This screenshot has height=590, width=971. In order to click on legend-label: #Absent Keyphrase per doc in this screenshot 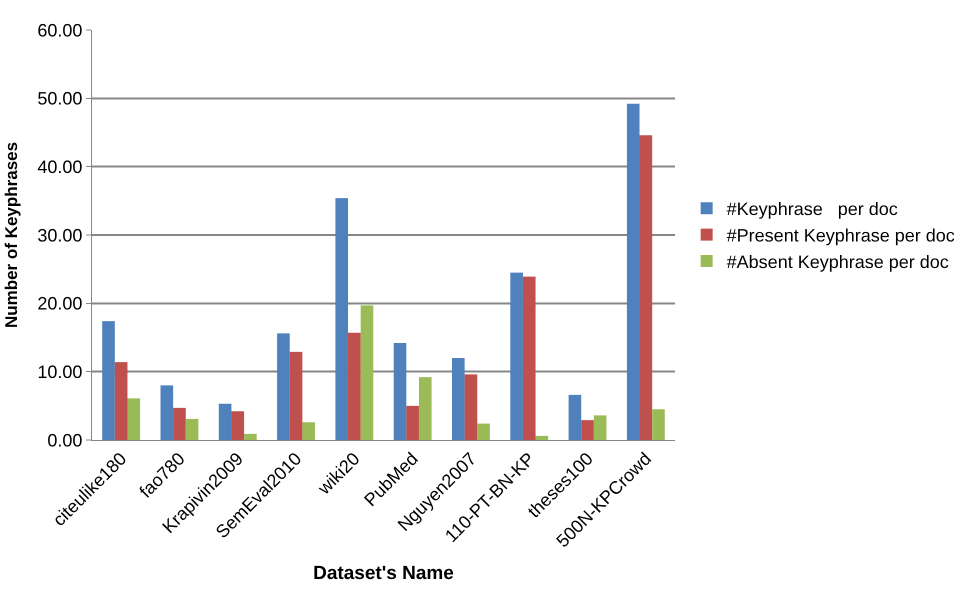, I will do `click(837, 262)`.